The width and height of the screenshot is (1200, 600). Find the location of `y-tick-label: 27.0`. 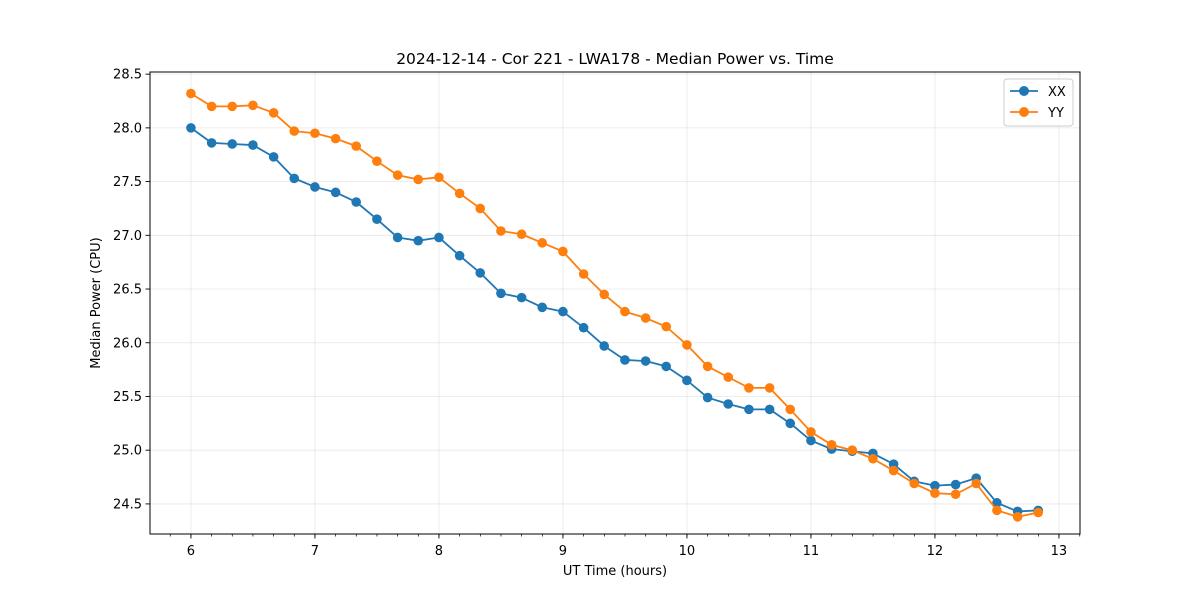

y-tick-label: 27.0 is located at coordinates (127, 236).